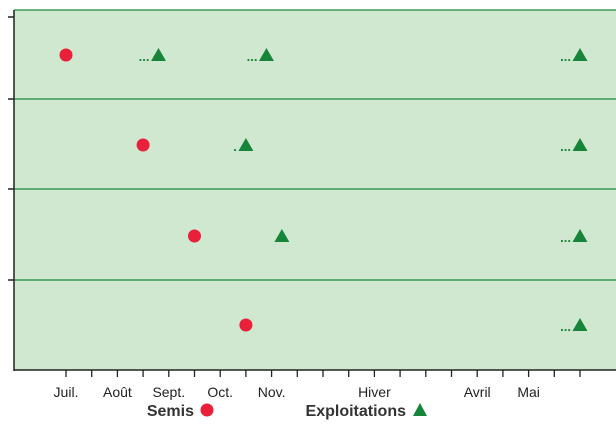  Describe the element at coordinates (528, 392) in the screenshot. I see `x-tick-label: Mai` at that location.